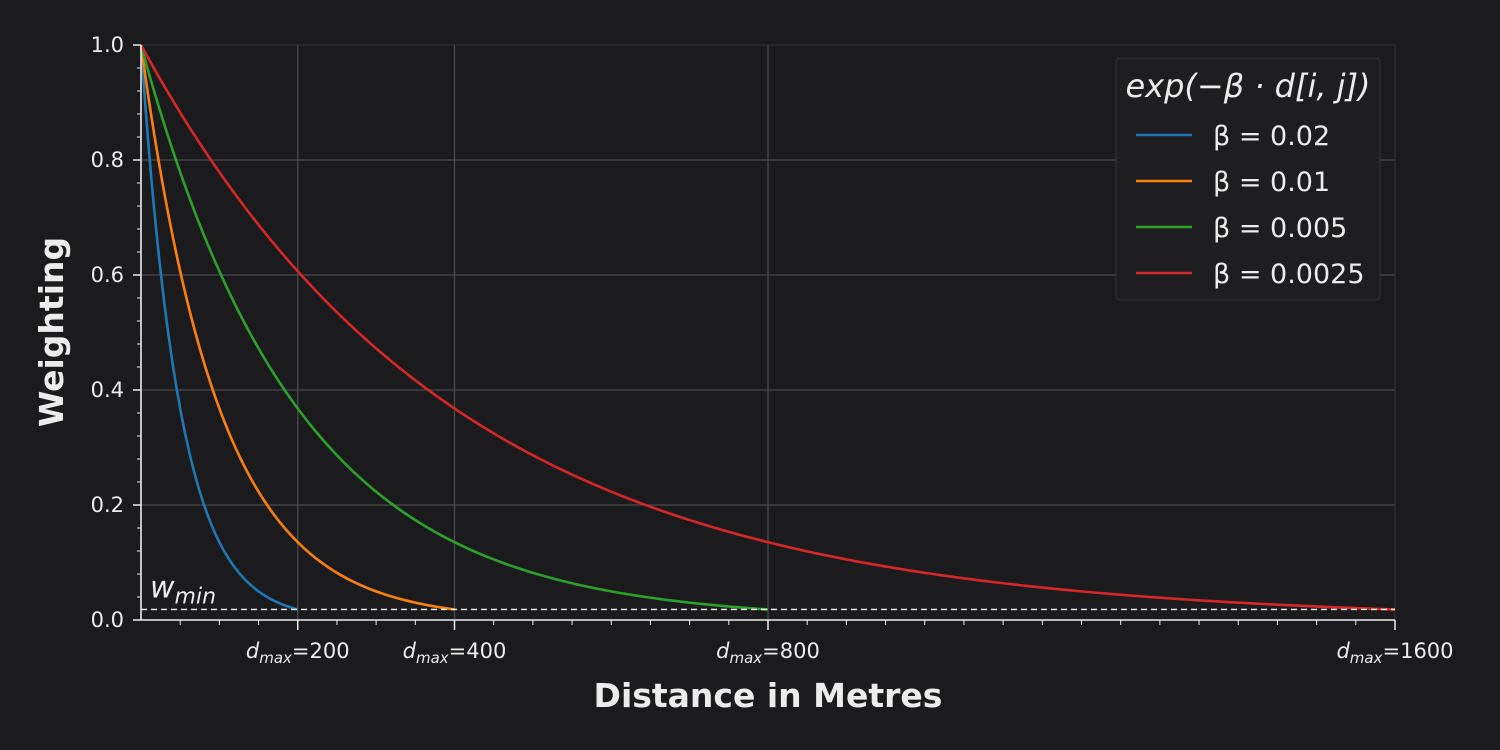  What do you see at coordinates (107, 45) in the screenshot?
I see `y-tick-label: 1.0` at bounding box center [107, 45].